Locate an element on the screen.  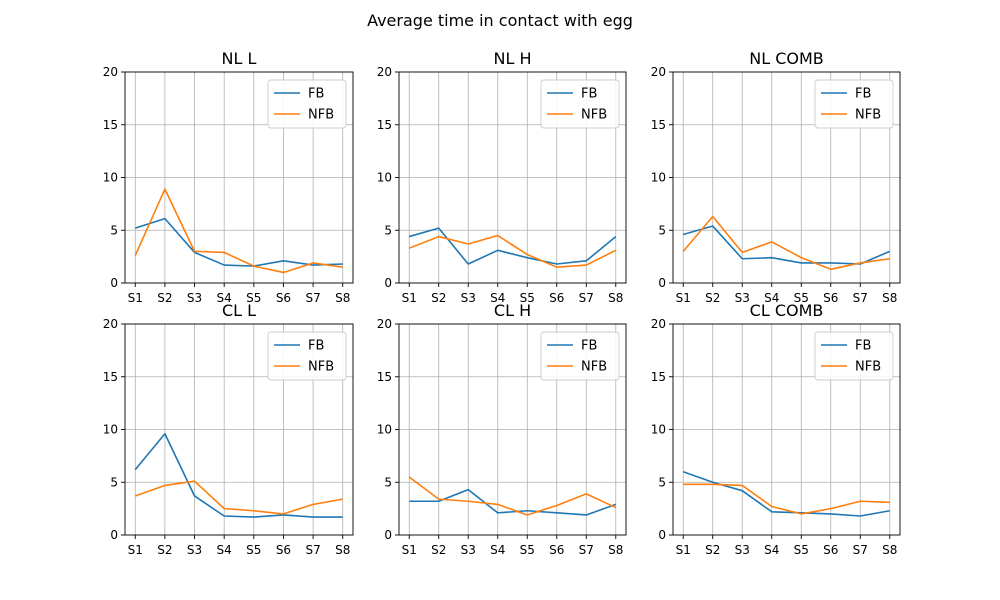
panel-title: CL H is located at coordinates (512, 310).